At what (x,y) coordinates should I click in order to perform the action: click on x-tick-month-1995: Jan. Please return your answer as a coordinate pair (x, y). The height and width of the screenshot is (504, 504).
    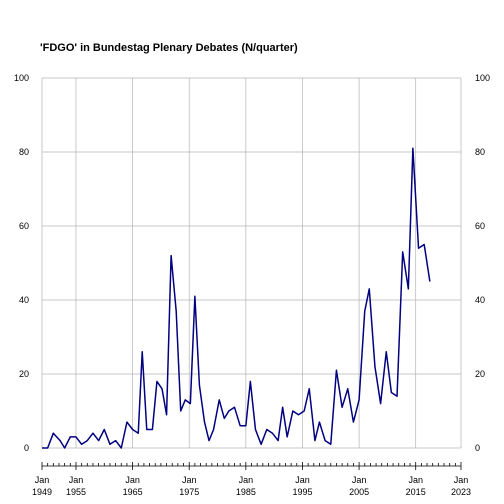
    Looking at the image, I should click on (302, 480).